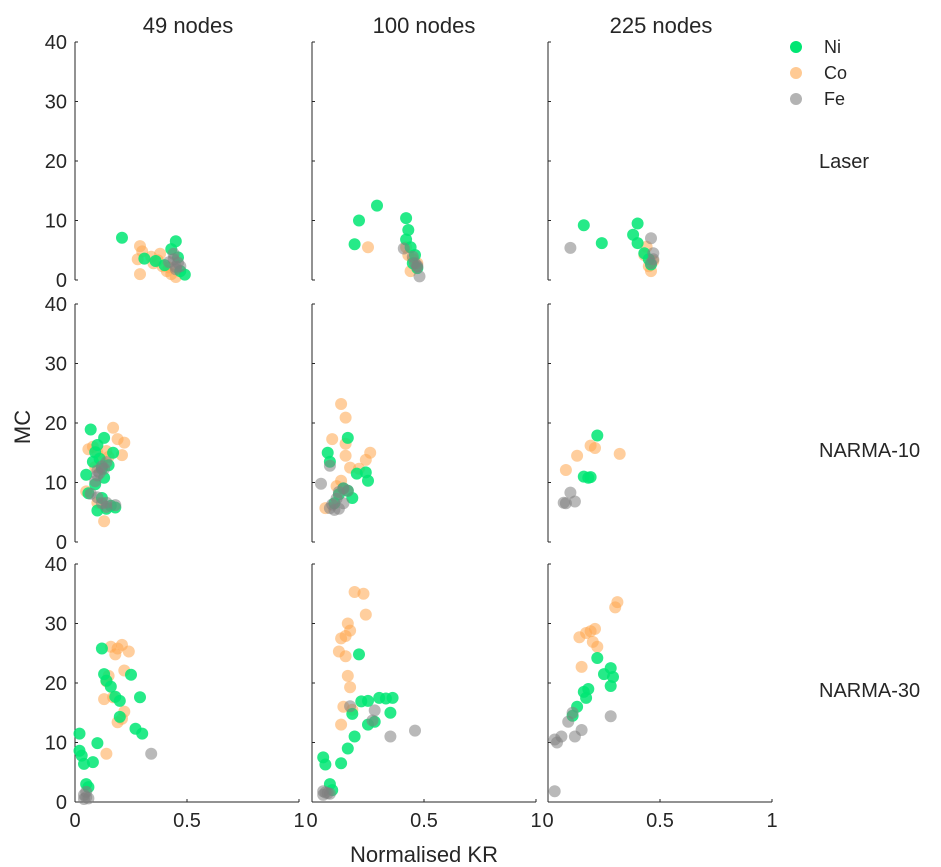 Image resolution: width=941 pixels, height=867 pixels. I want to click on legend: Ni Co Fe, so click(818, 73).